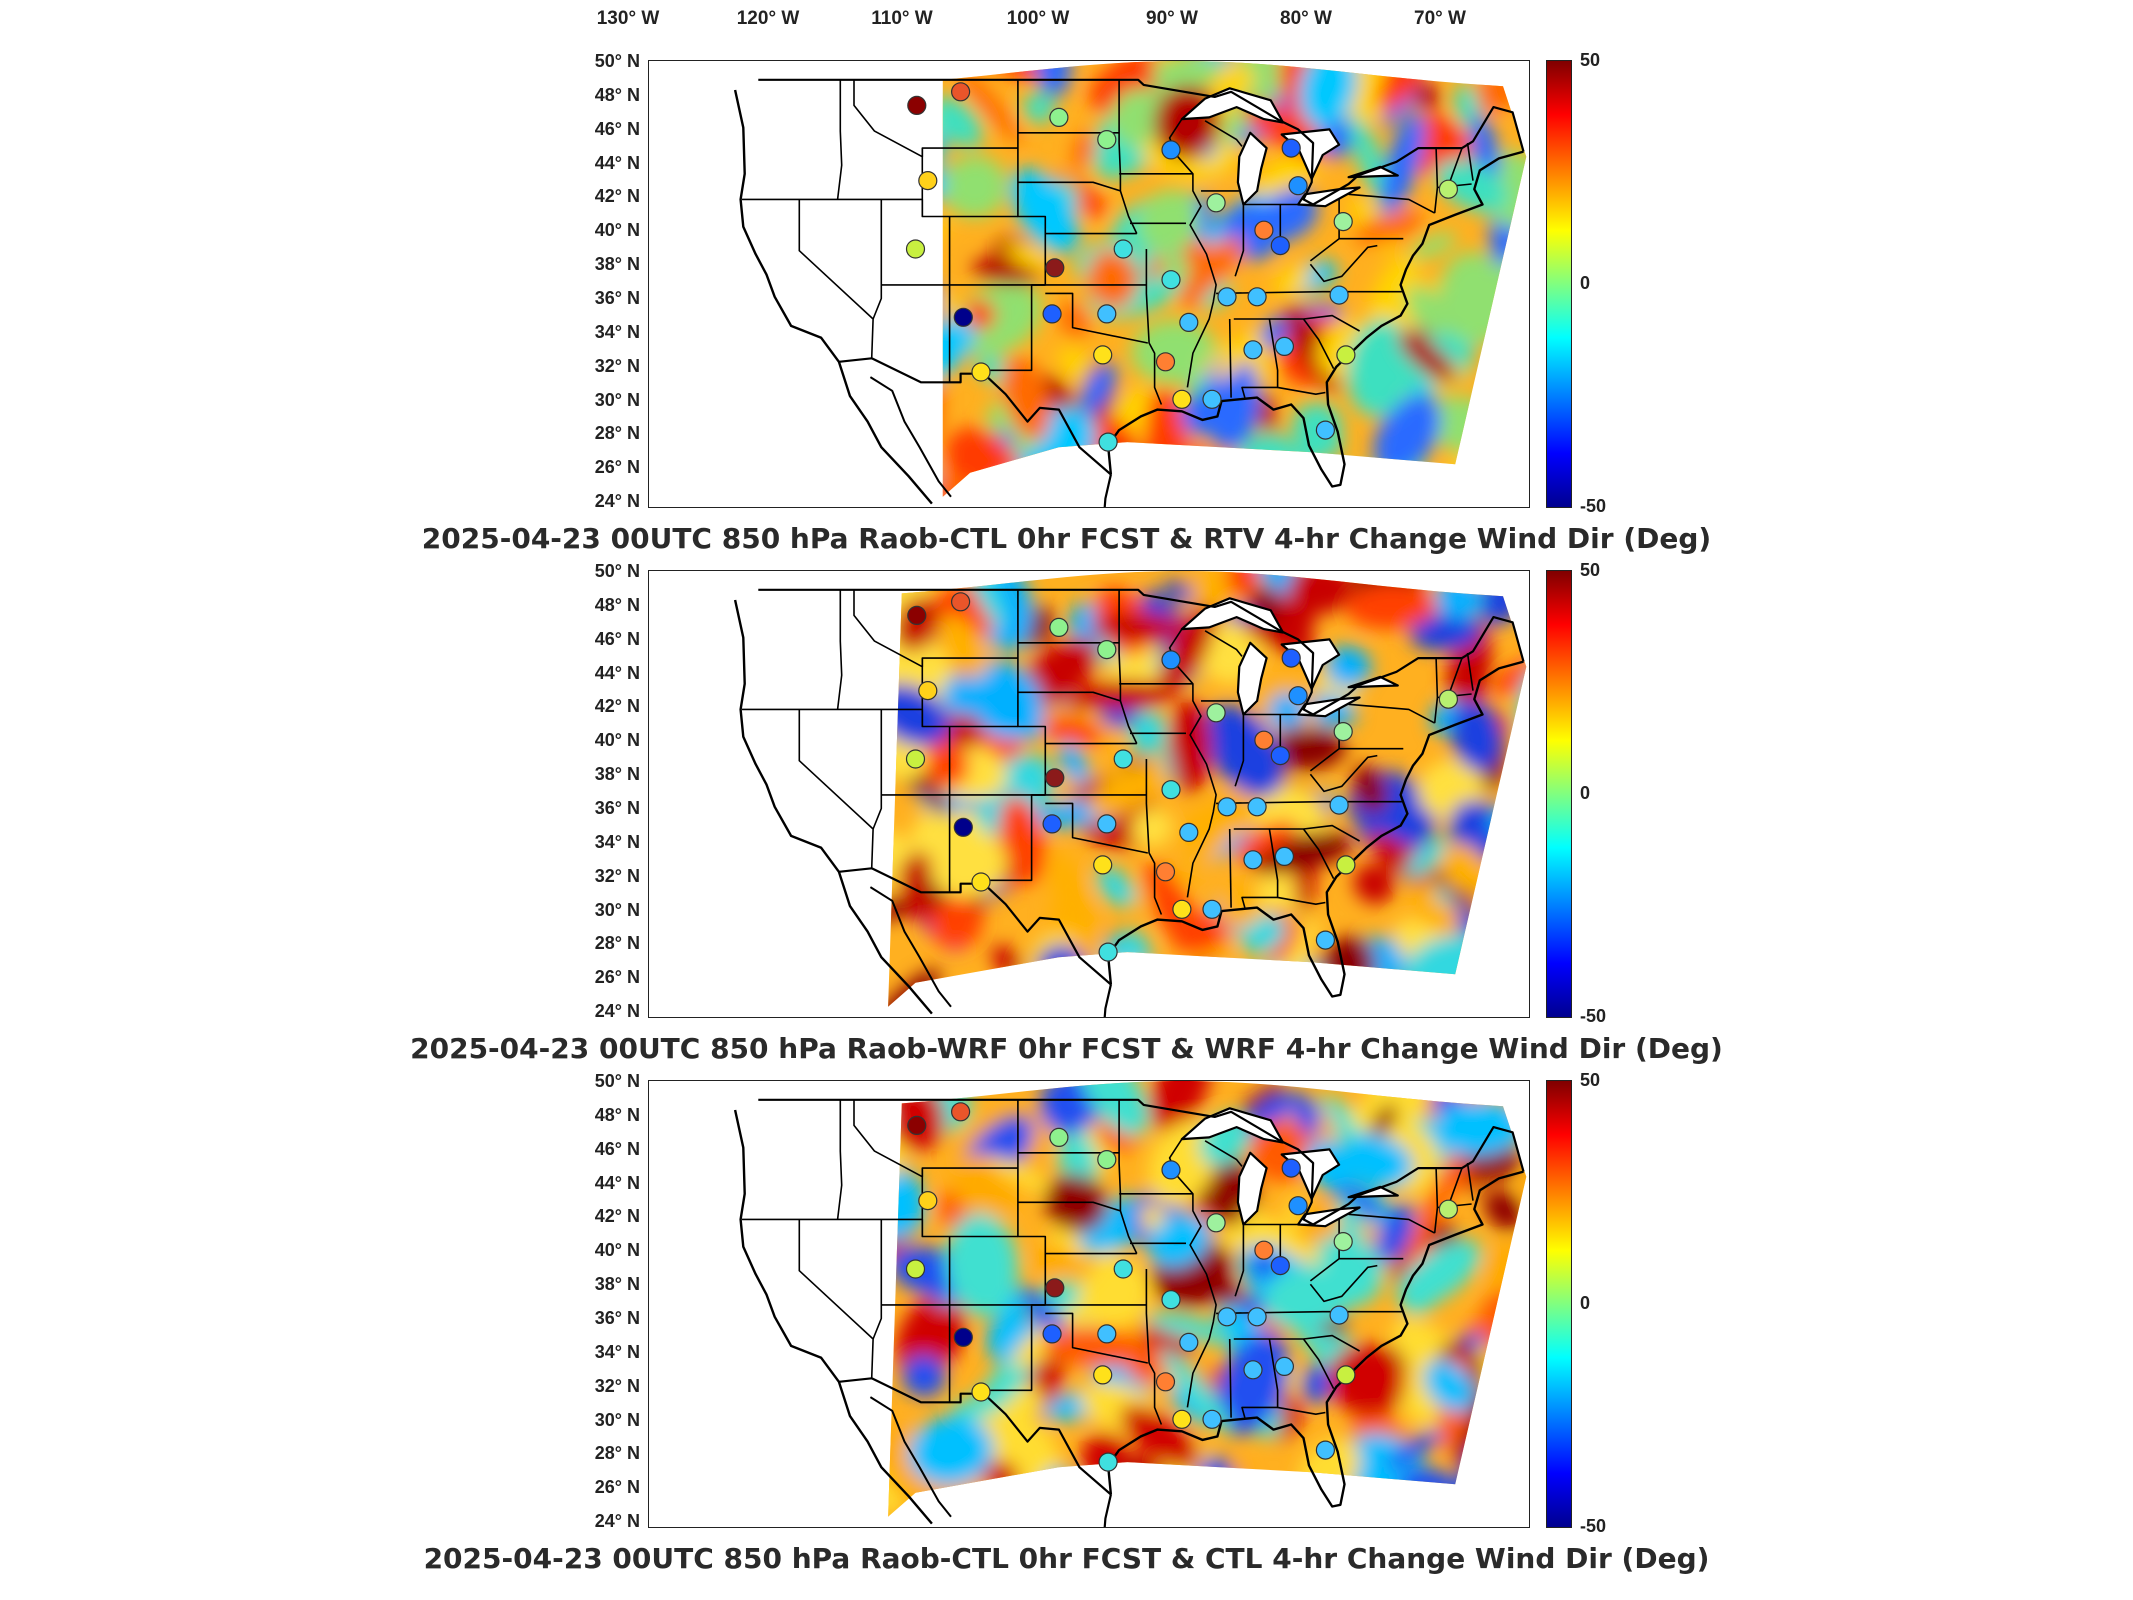  Describe the element at coordinates (617, 61) in the screenshot. I see `lat-tick-label: 50° N` at that location.